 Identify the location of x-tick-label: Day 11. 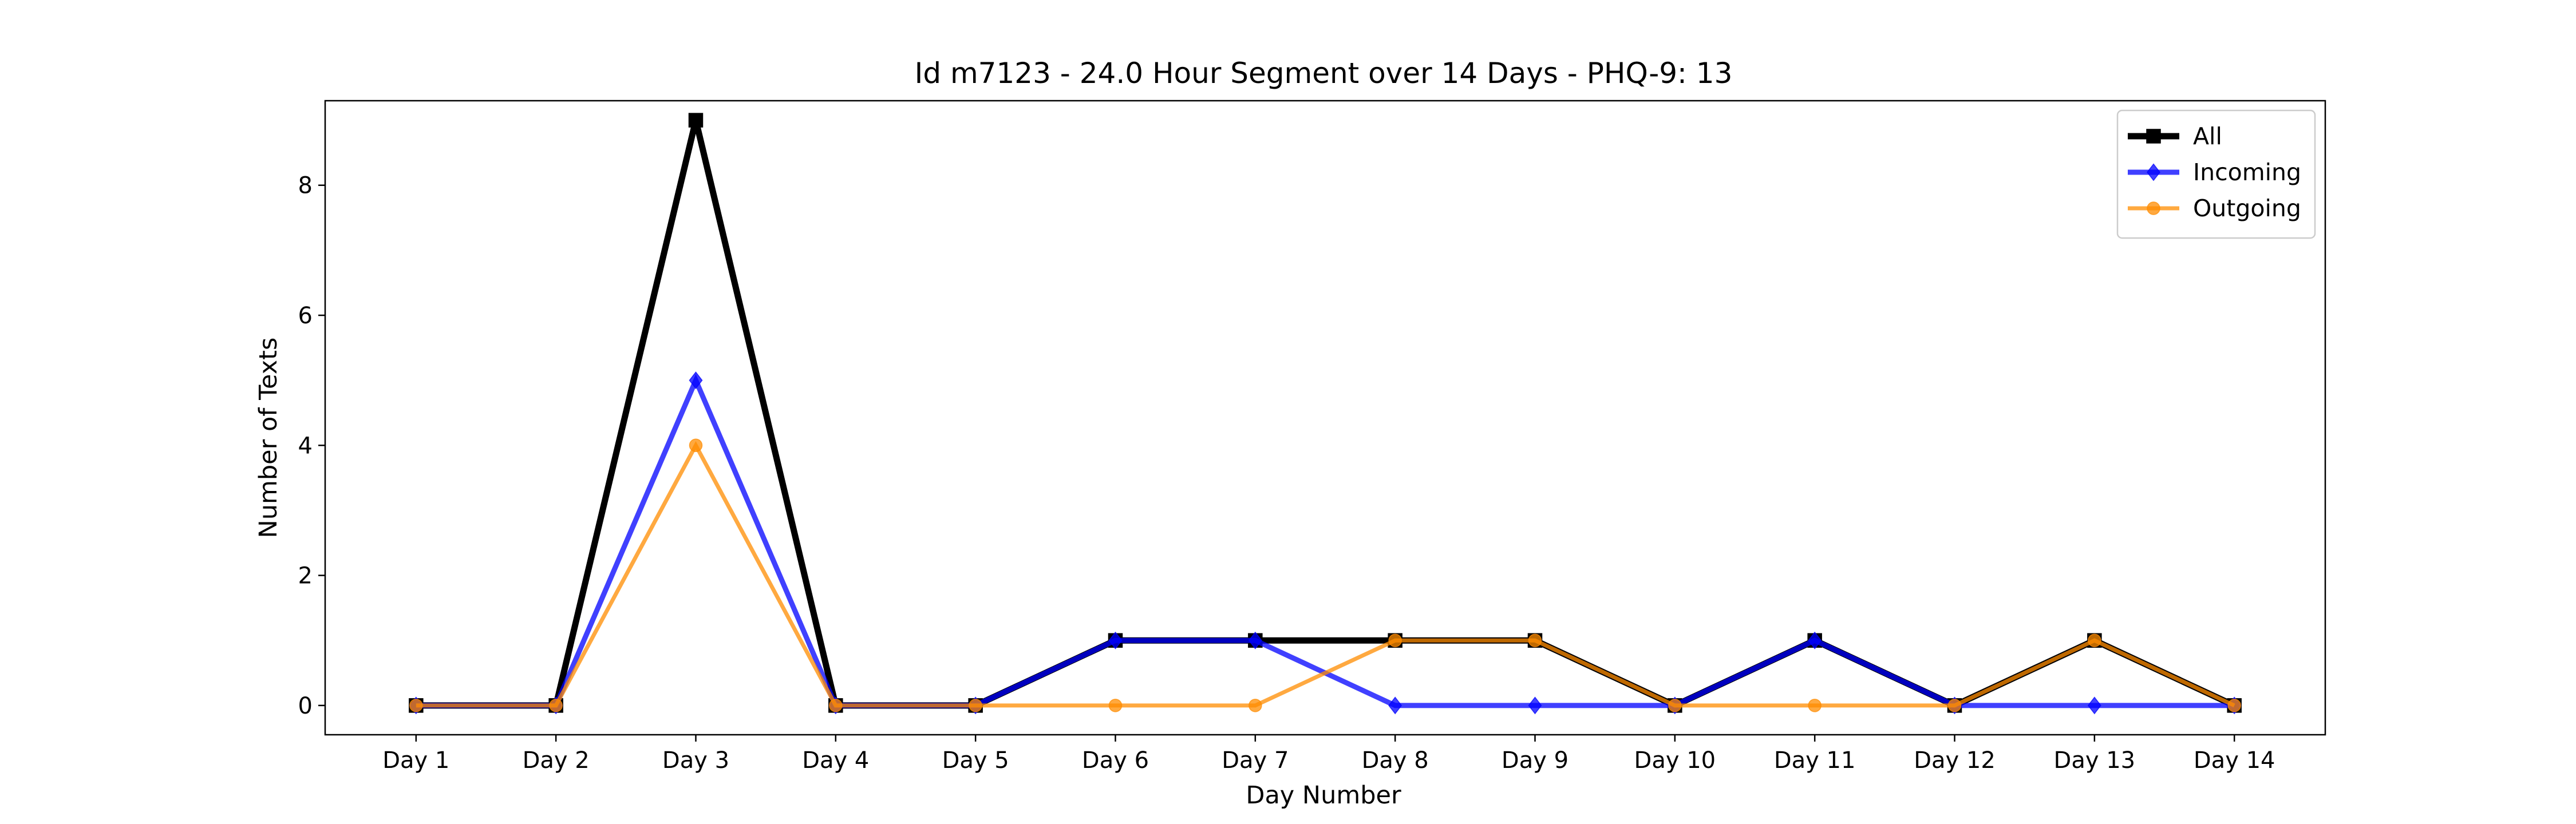
(1815, 760).